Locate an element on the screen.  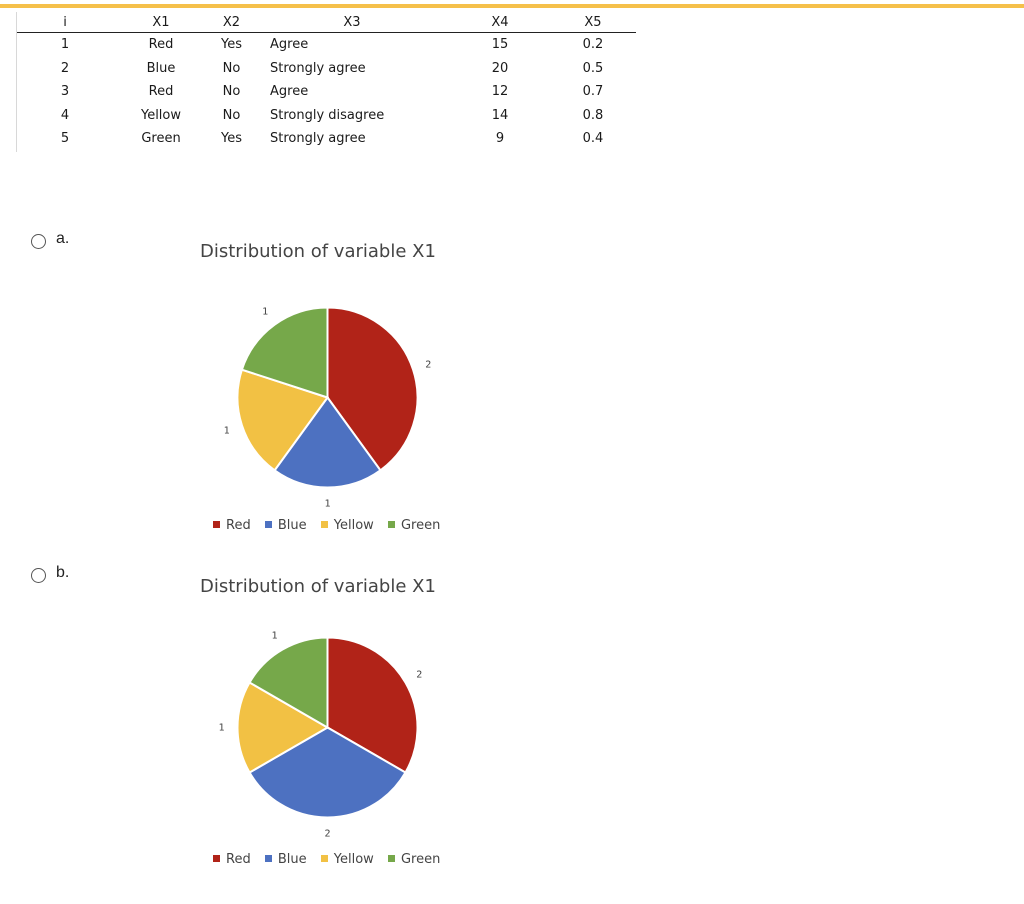
table-cell: 0.5 is located at coordinates (593, 68).